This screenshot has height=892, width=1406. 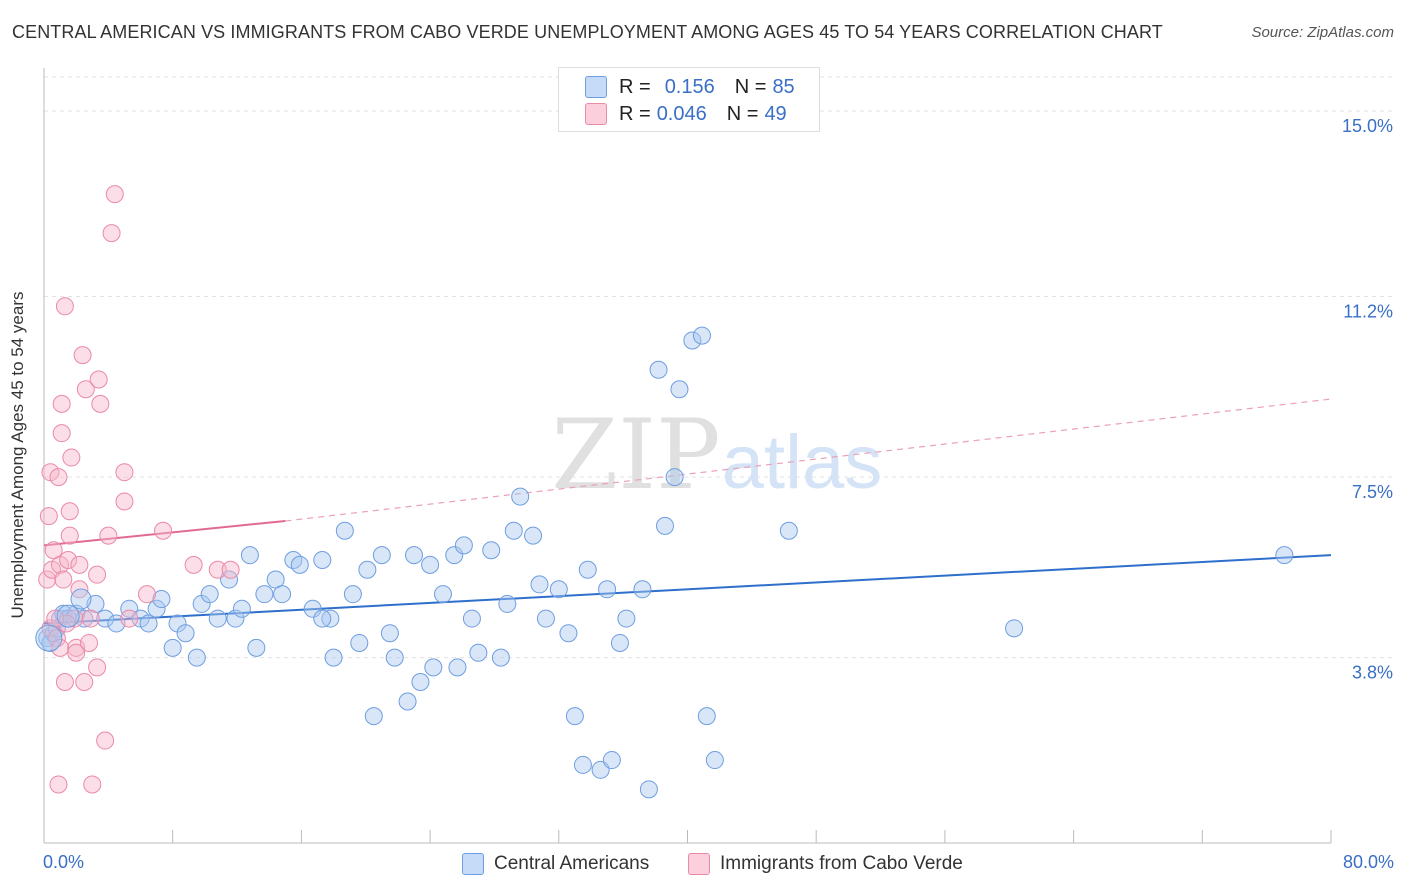 I want to click on watermark-atlas: atlas, so click(x=802, y=462).